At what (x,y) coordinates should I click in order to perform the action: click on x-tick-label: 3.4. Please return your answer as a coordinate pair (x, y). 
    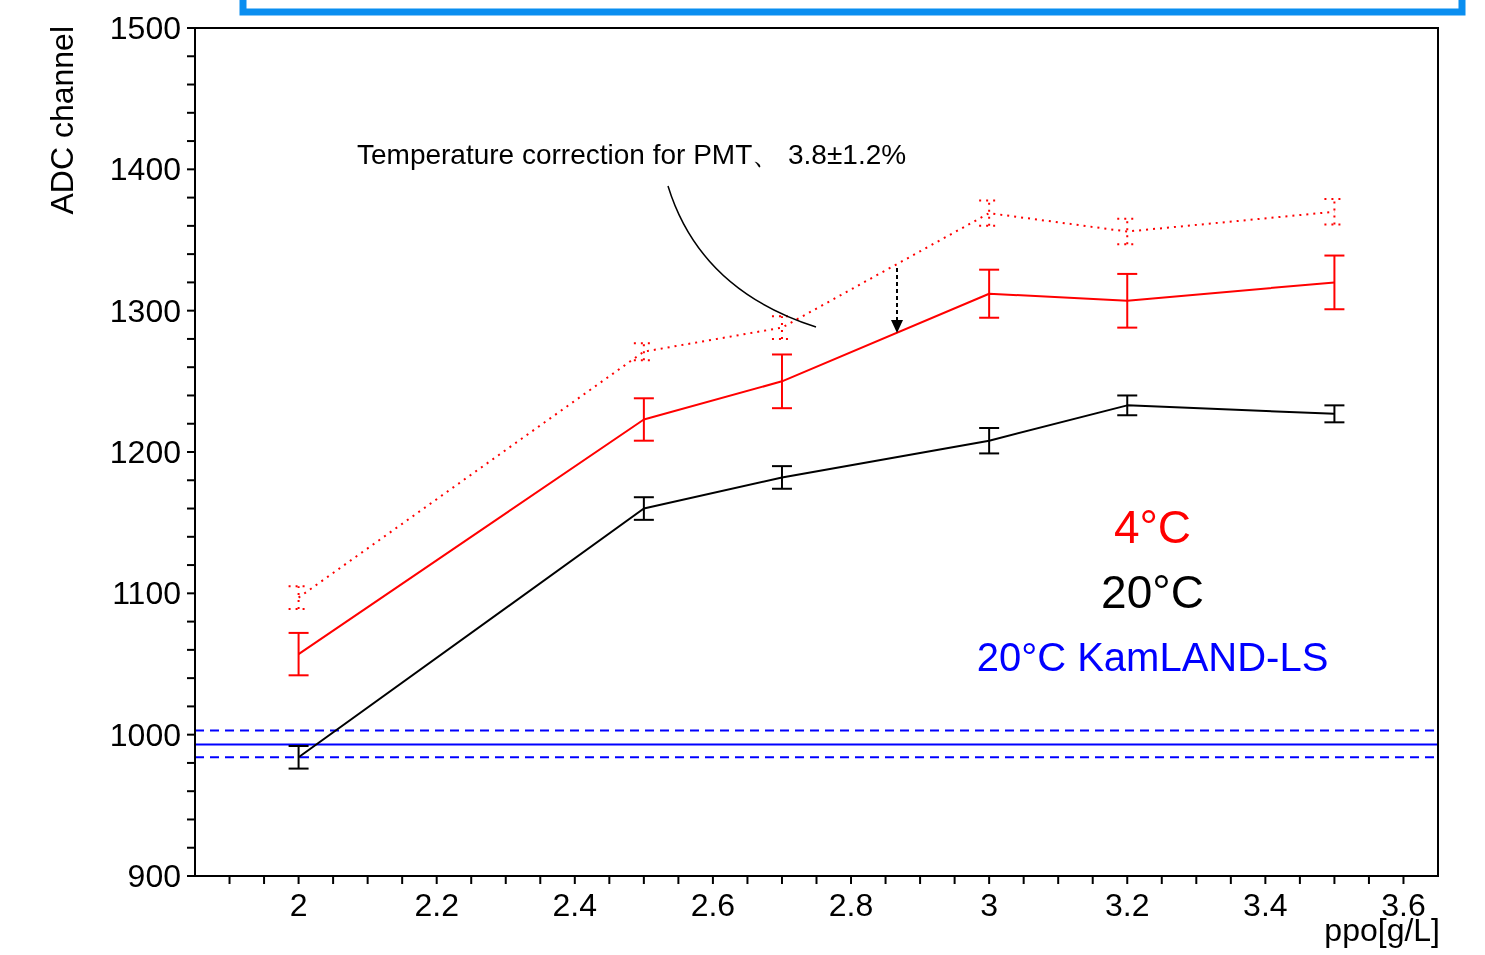
    Looking at the image, I should click on (1265, 905).